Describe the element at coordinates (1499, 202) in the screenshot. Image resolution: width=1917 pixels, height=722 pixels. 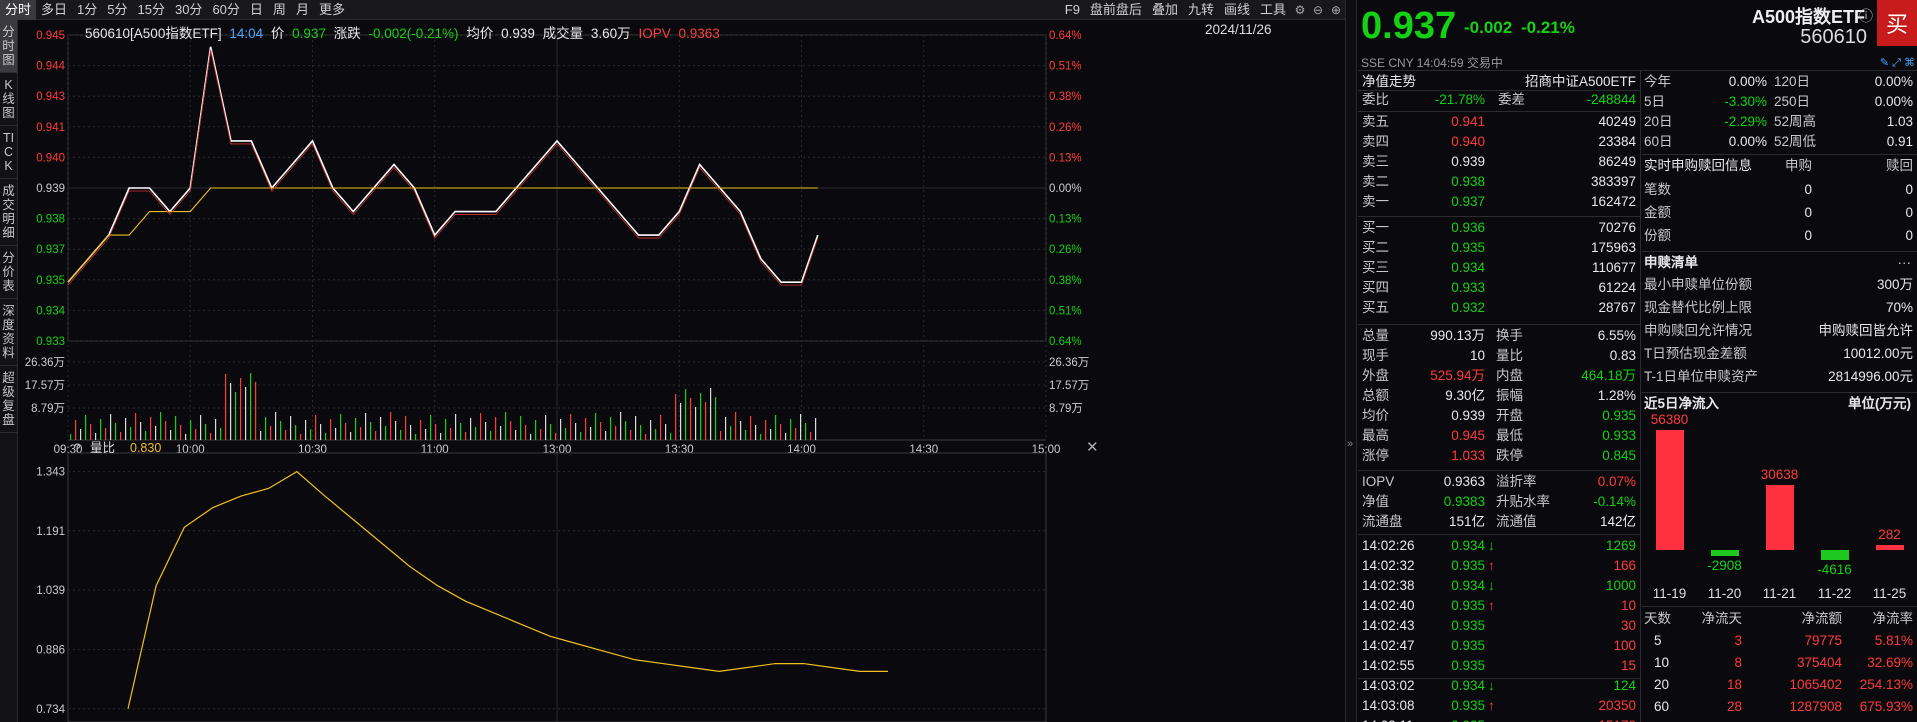
I see `order-book-row: 卖一 0.937 162472` at that location.